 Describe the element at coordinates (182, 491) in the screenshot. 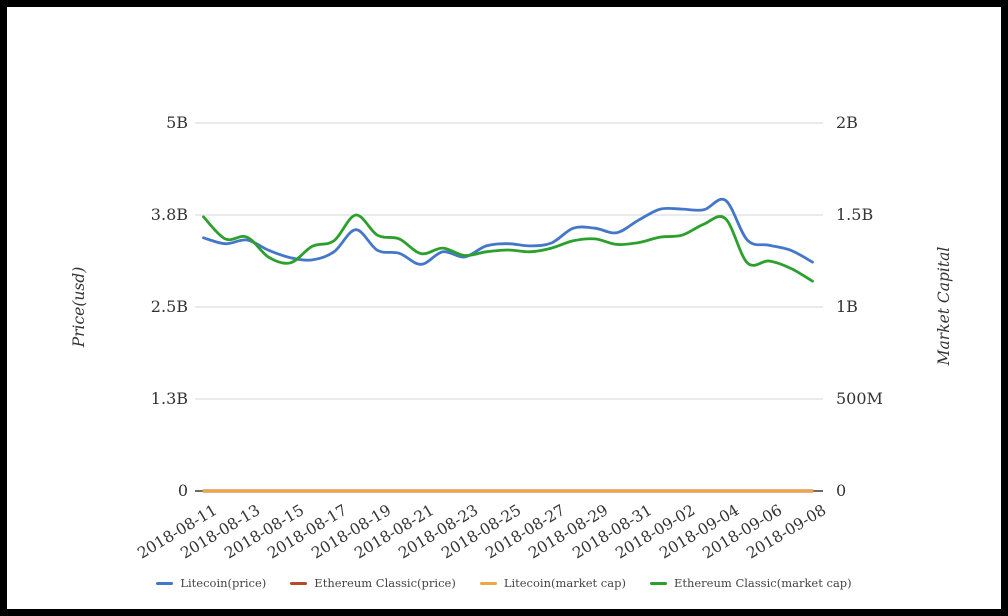

I see `left-axis-tick-label: 0` at that location.